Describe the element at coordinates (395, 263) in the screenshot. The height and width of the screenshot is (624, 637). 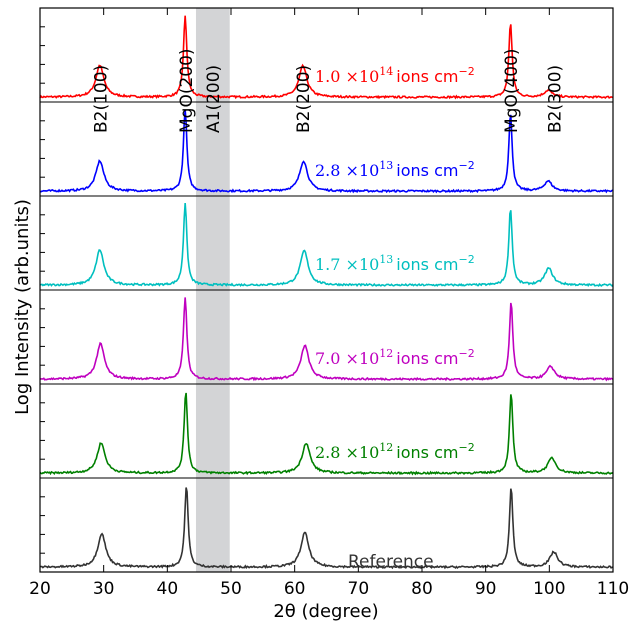
I see `series-fluence-label: 1.7 ×1013 ions cm−2` at that location.